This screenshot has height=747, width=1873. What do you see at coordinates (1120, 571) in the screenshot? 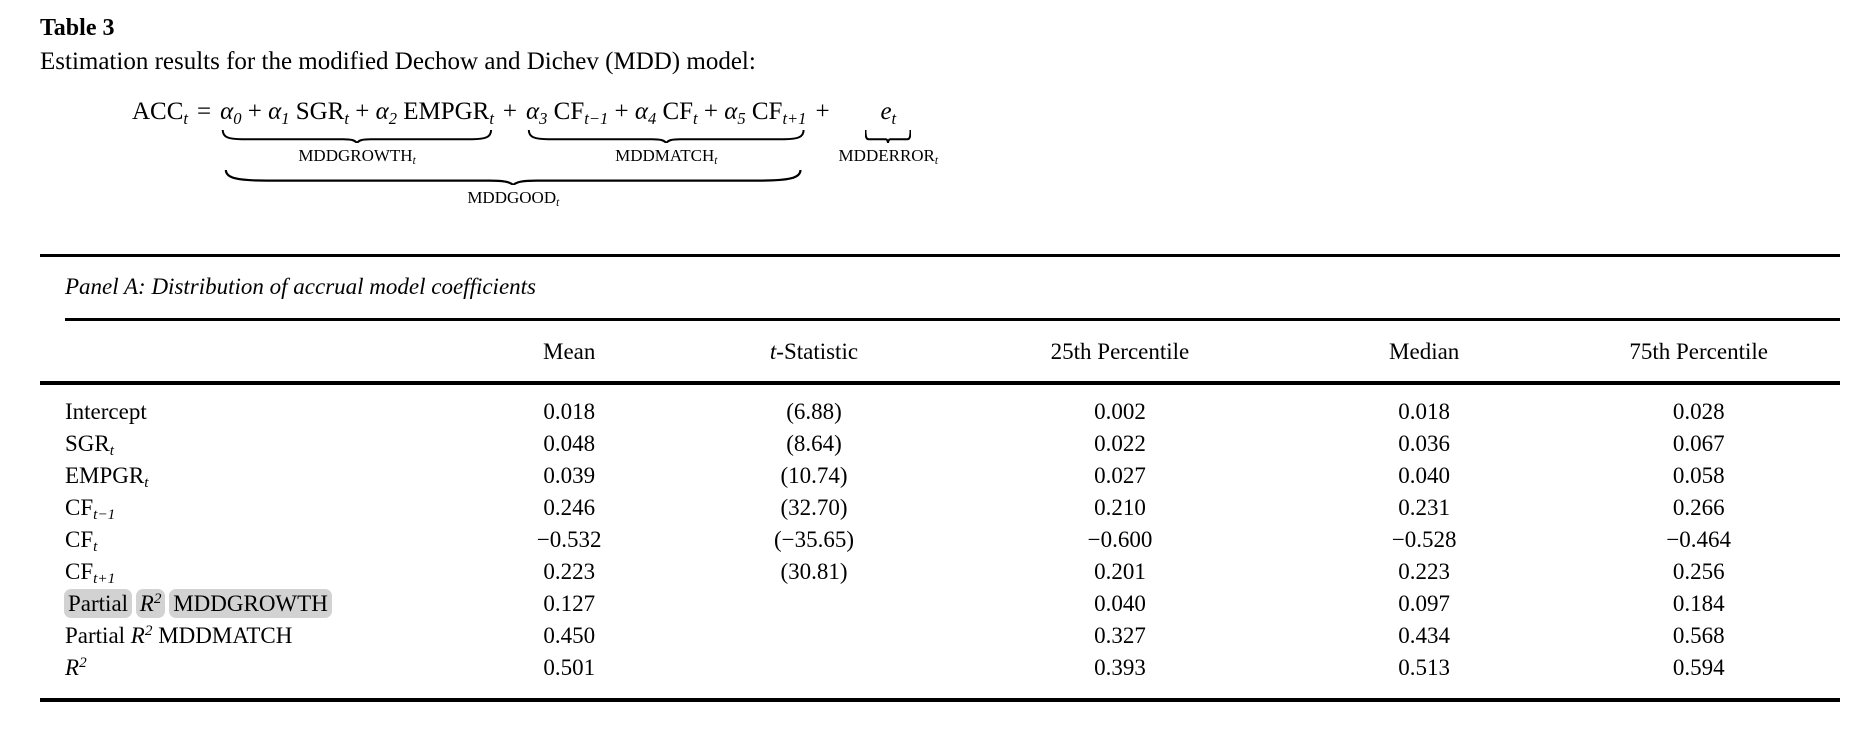
I see `value-cell: 0.201` at bounding box center [1120, 571].